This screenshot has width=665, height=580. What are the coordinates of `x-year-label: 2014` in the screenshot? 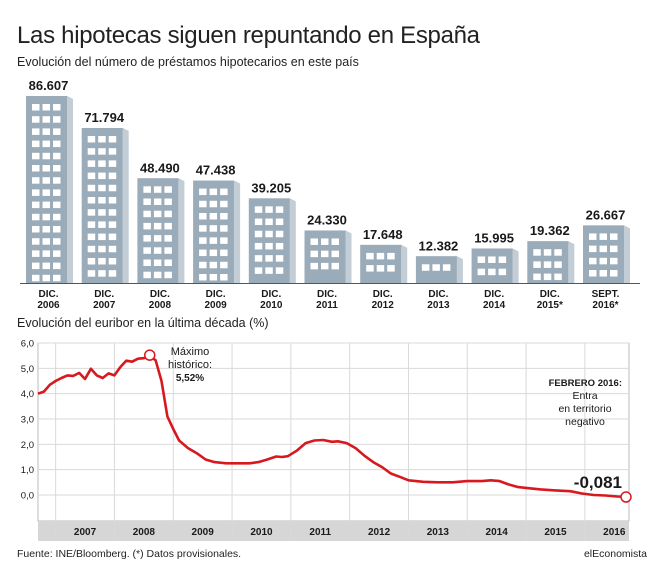 It's located at (497, 532).